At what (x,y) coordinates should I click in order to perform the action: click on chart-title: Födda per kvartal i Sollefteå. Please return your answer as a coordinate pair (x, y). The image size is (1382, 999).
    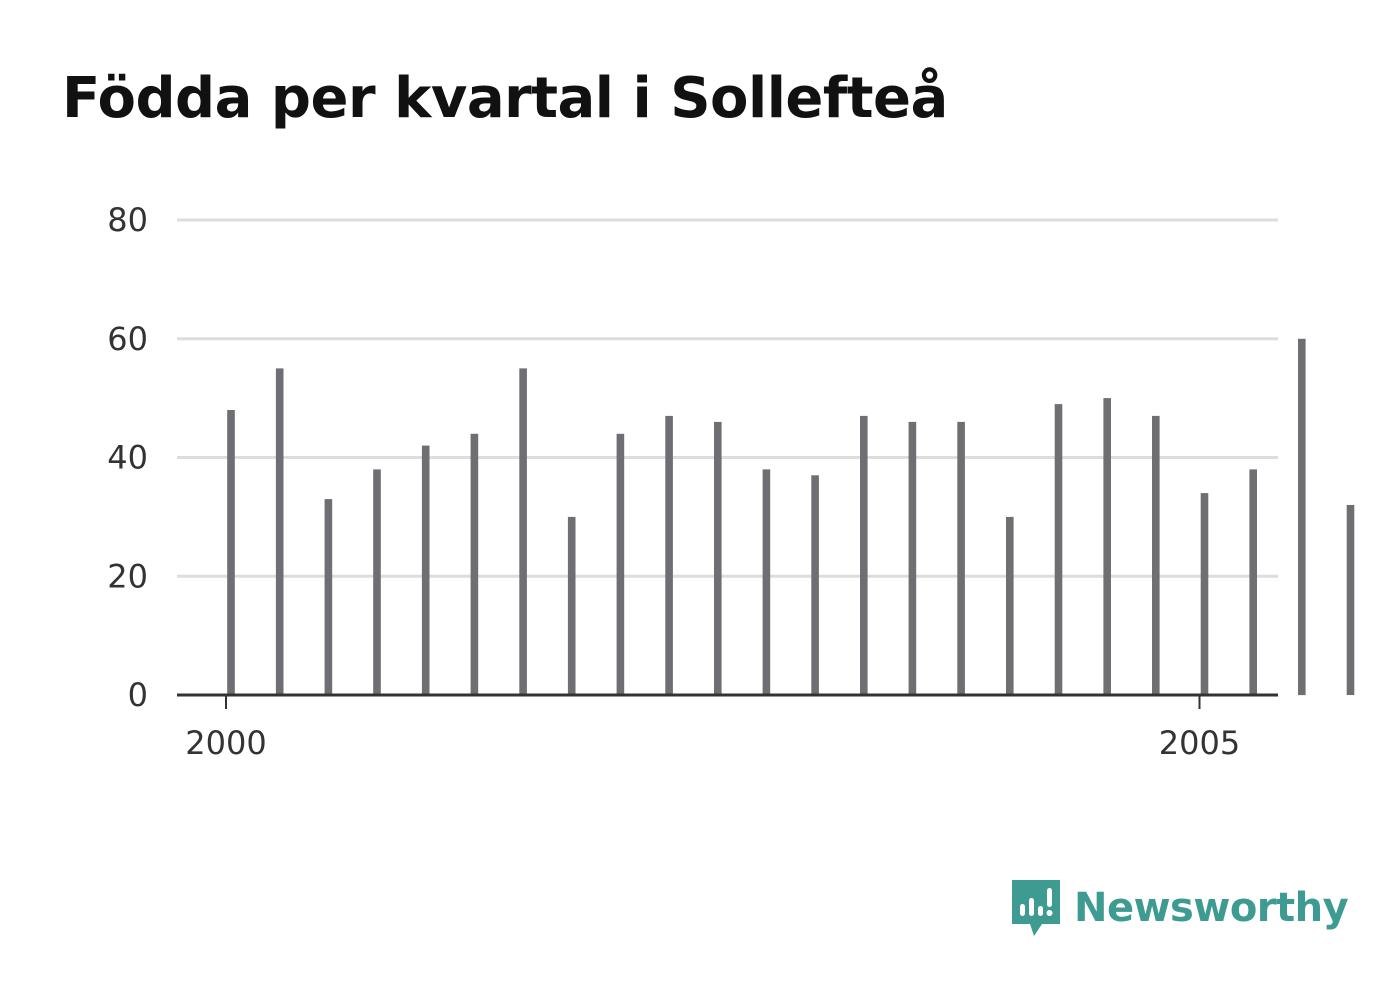
    Looking at the image, I should click on (505, 98).